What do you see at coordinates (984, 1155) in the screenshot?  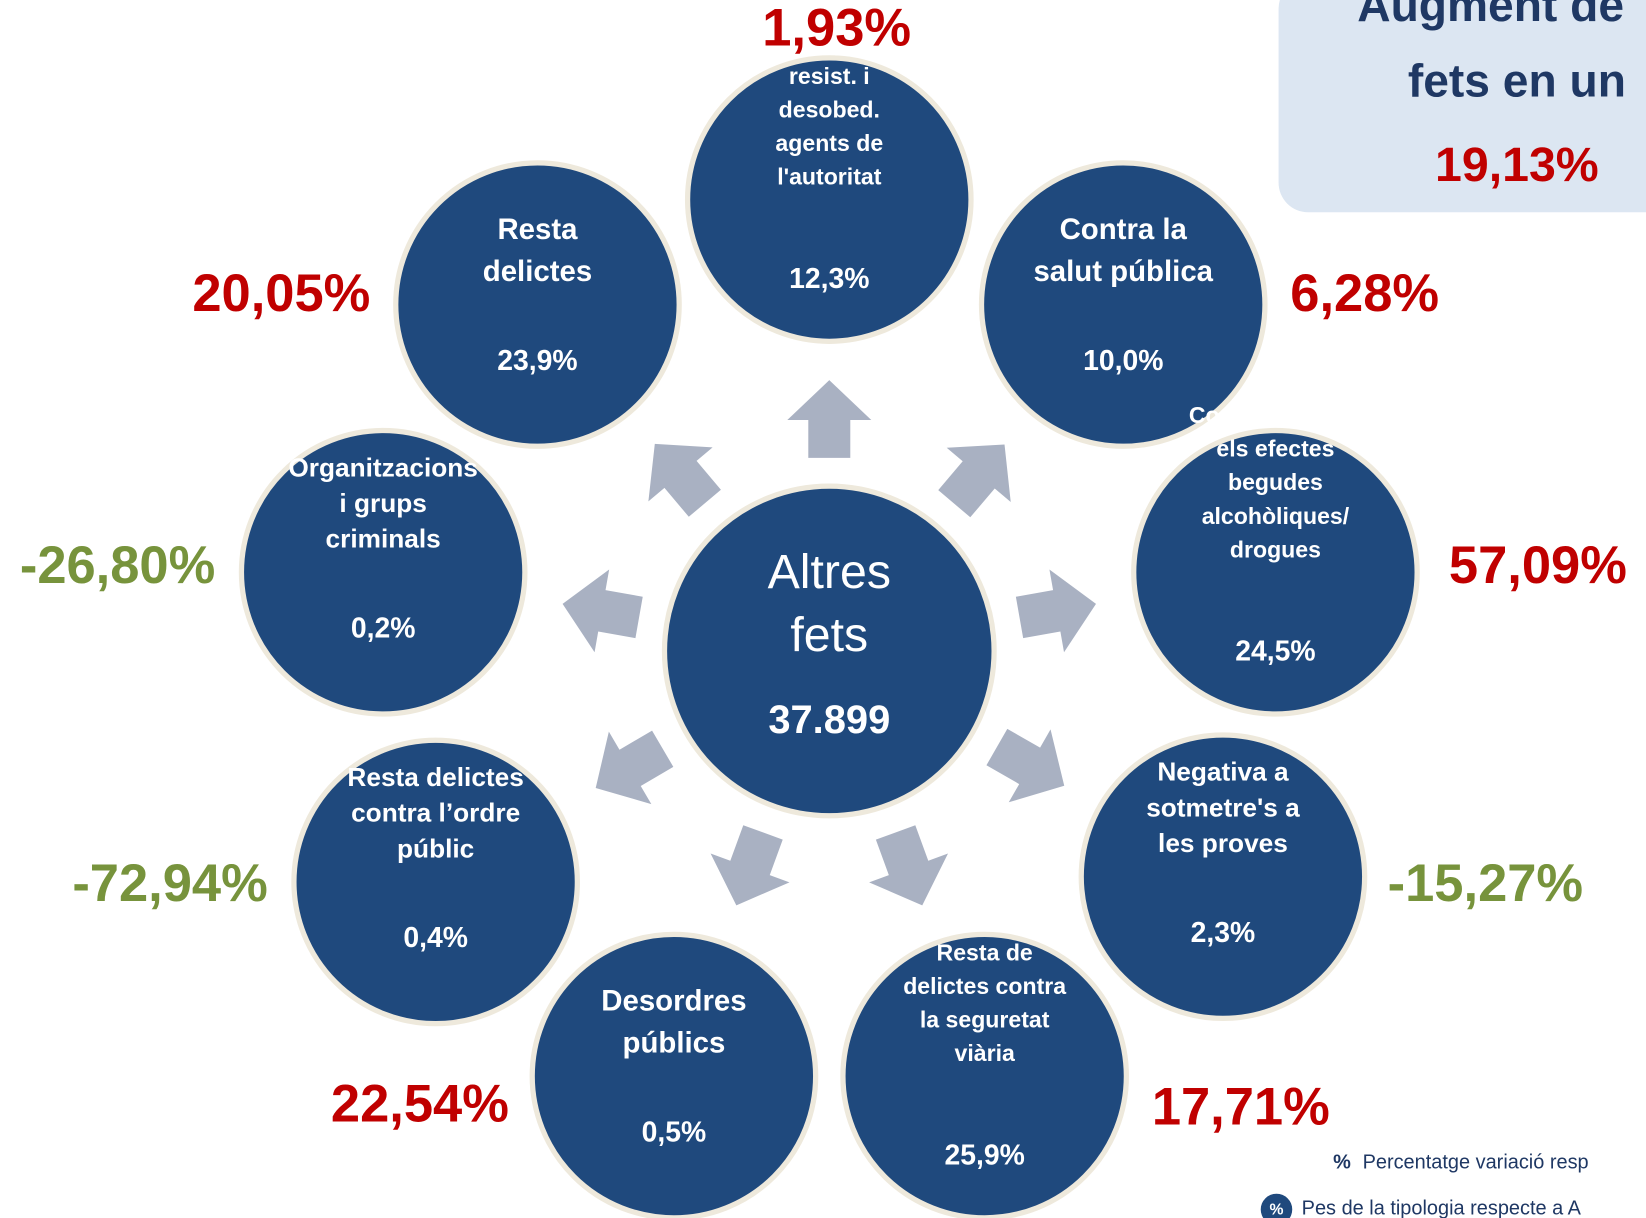 I see `node-share: 25,9%` at bounding box center [984, 1155].